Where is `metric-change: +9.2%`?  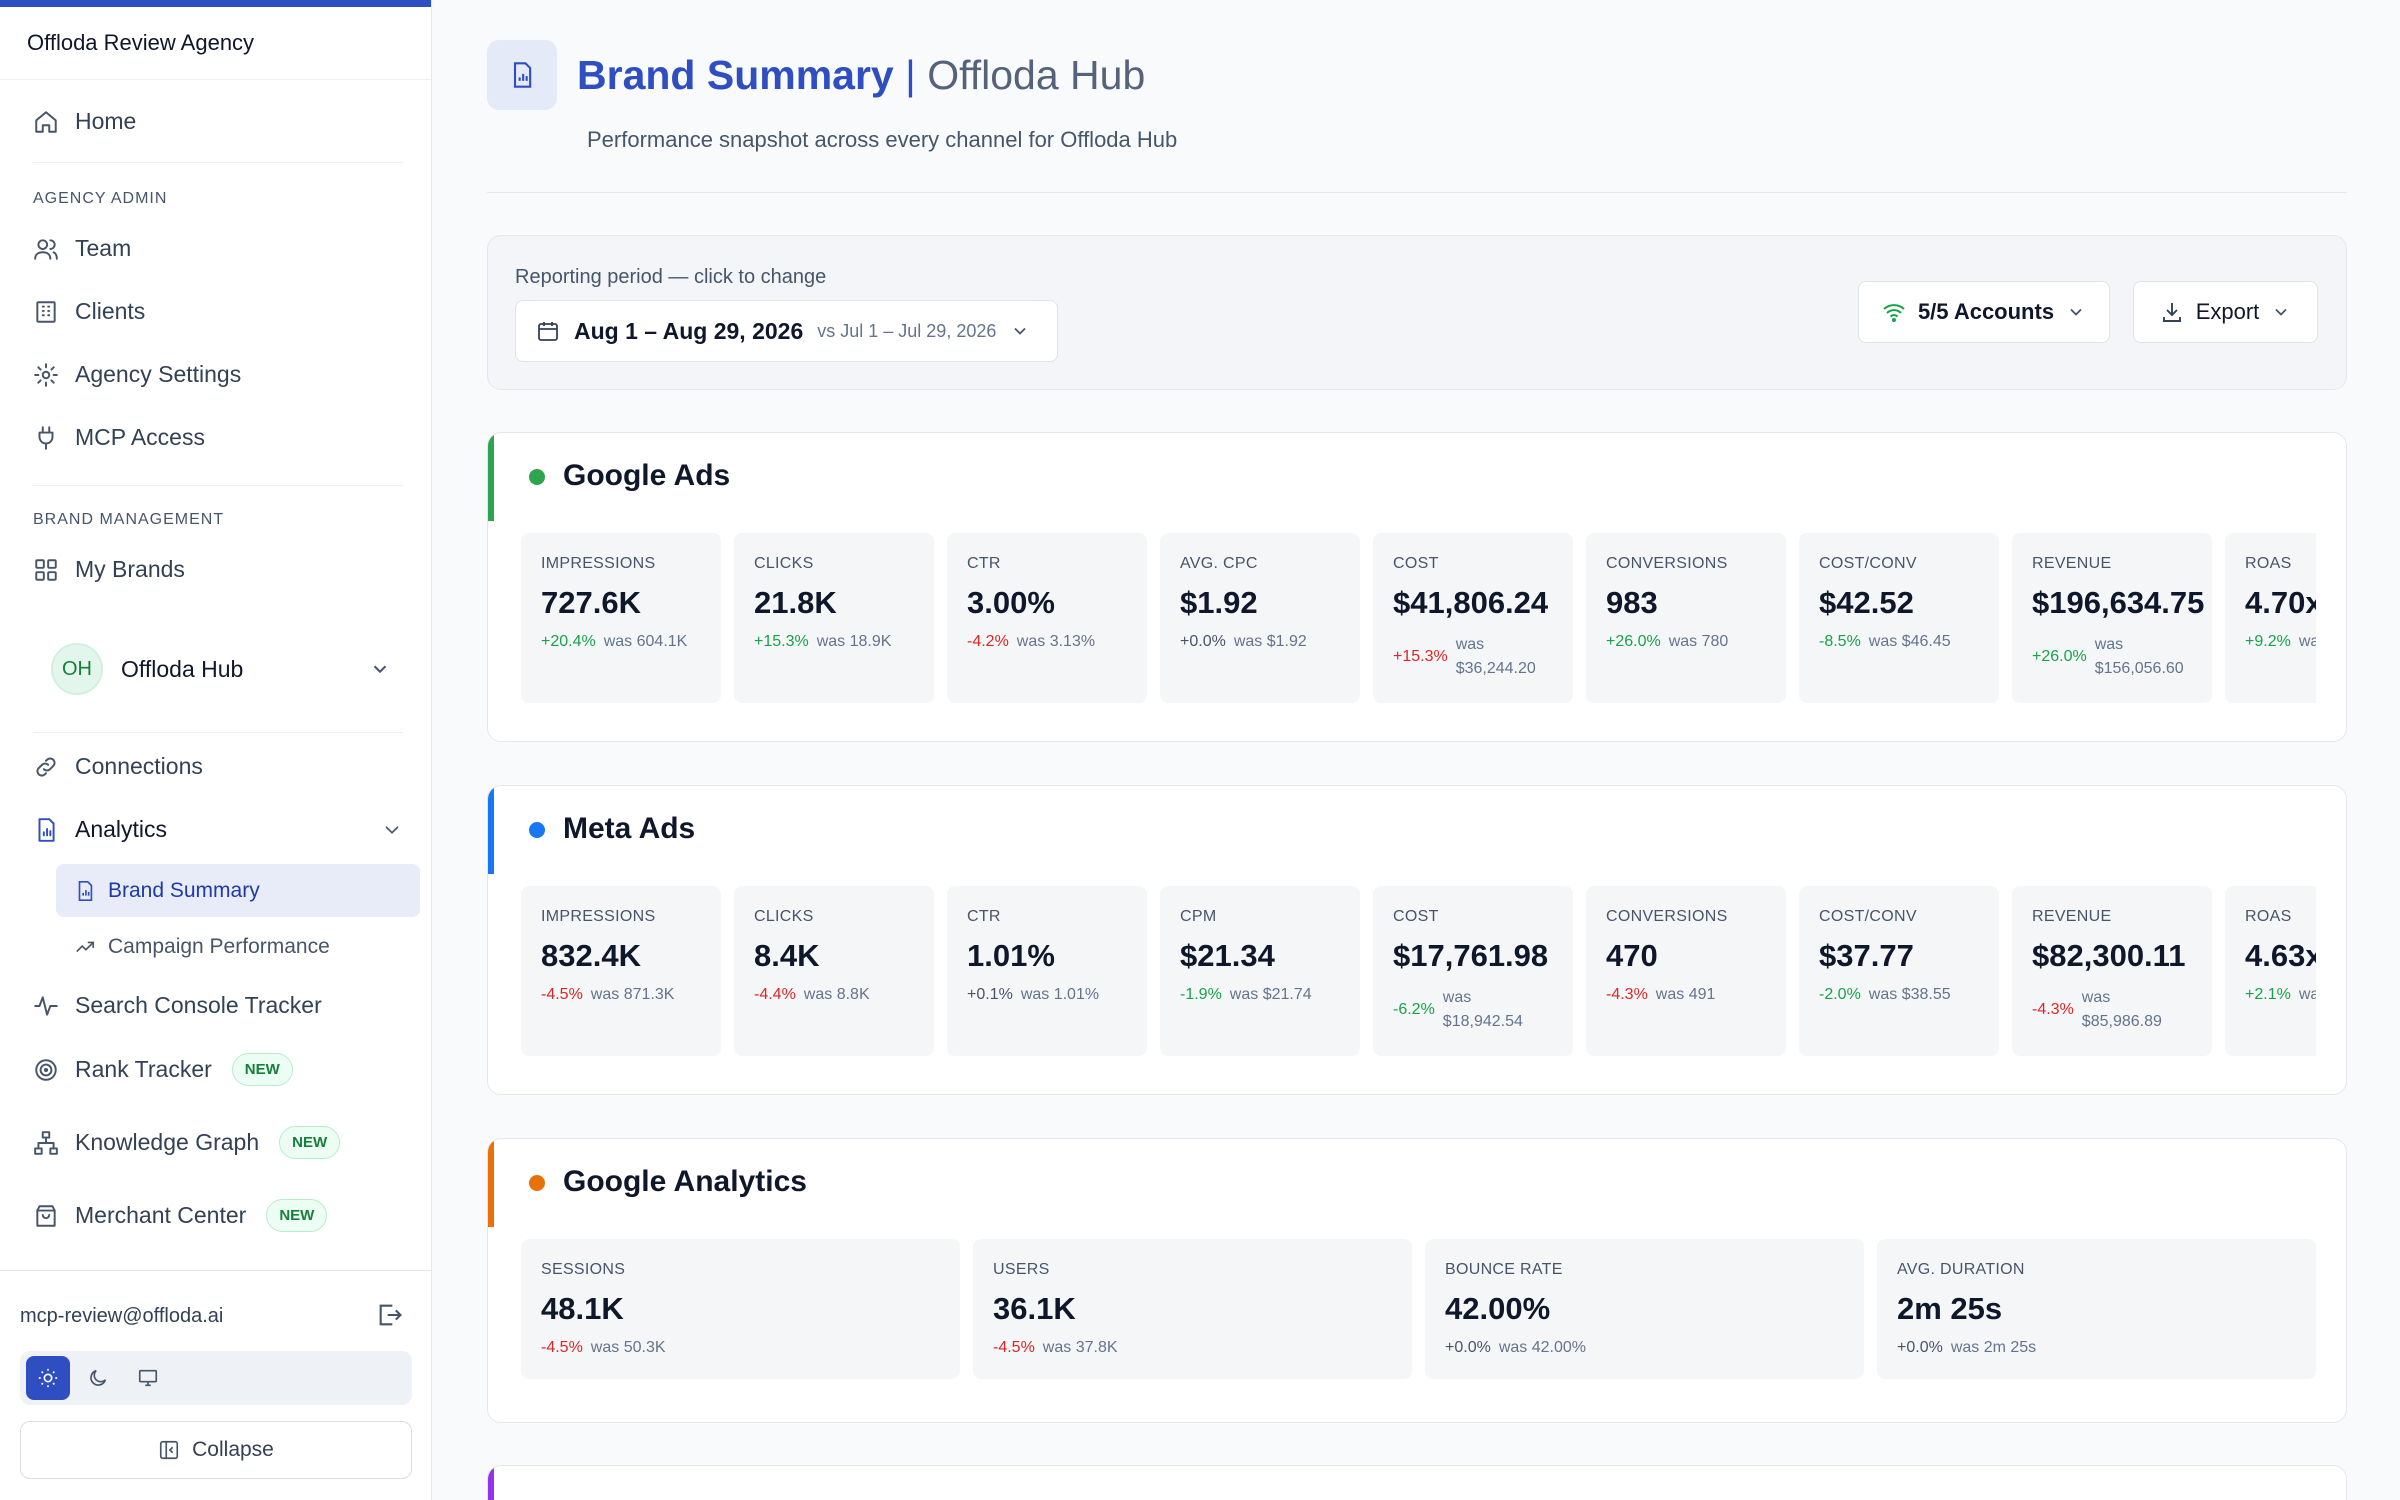 metric-change: +9.2% is located at coordinates (2268, 641).